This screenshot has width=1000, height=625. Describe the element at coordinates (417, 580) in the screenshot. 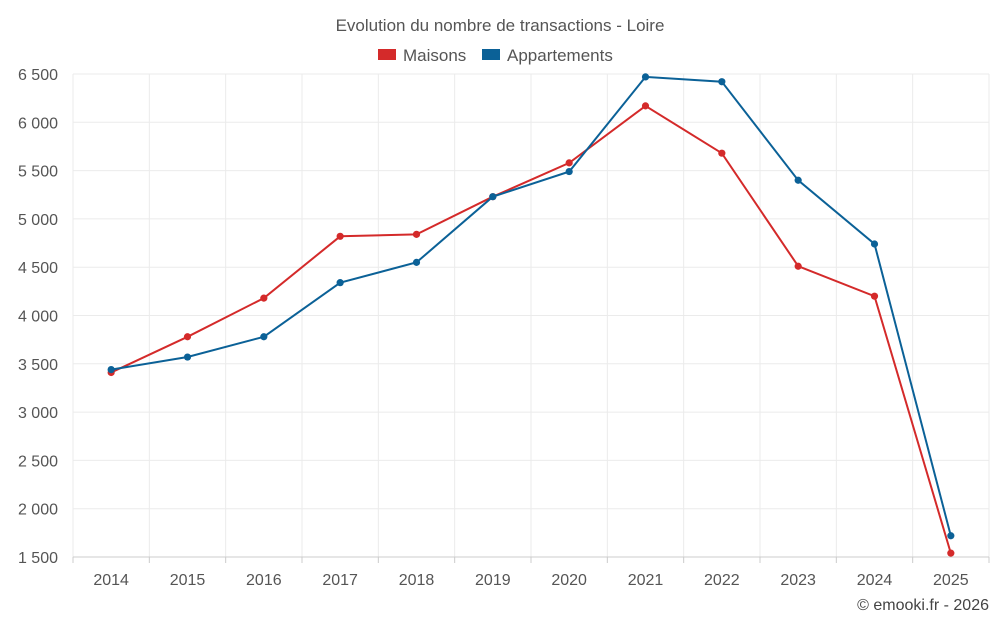

I see `x-tick-label: 2018` at that location.